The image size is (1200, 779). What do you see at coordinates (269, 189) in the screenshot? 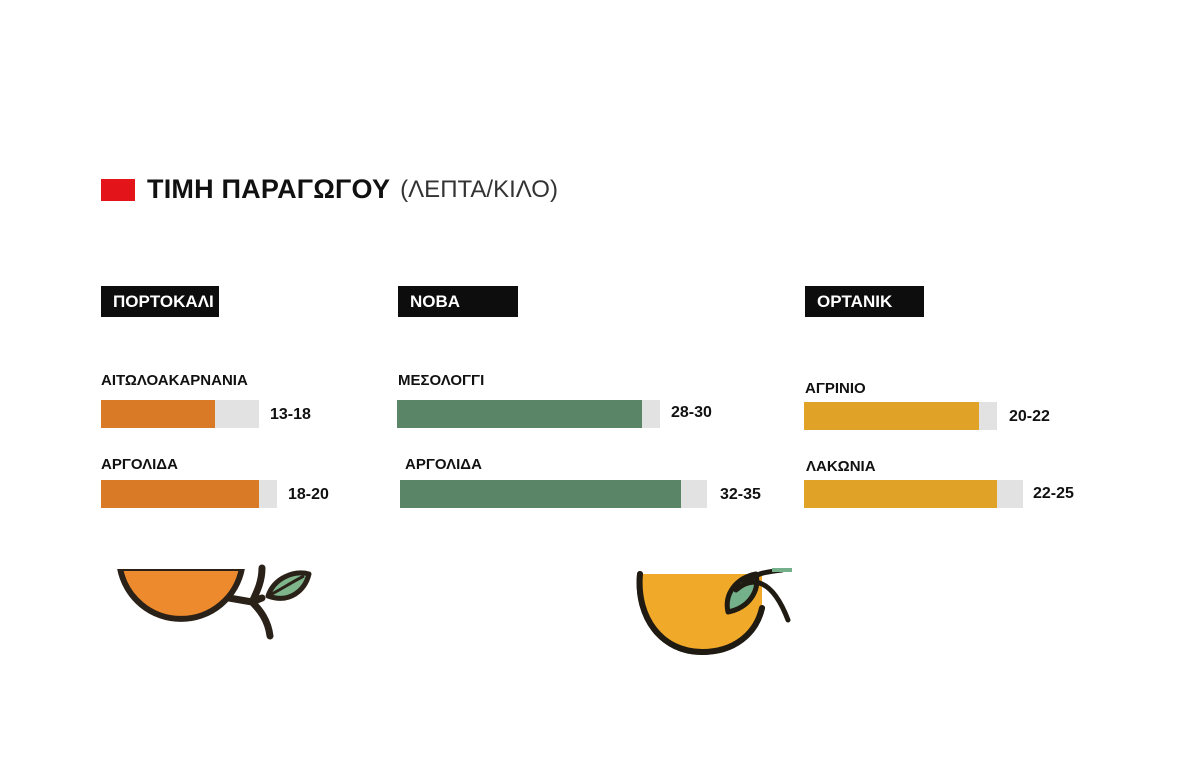
I see `title-main: ΤΙΜΗ ΠΑΡΑΓΩΓΟΥ` at bounding box center [269, 189].